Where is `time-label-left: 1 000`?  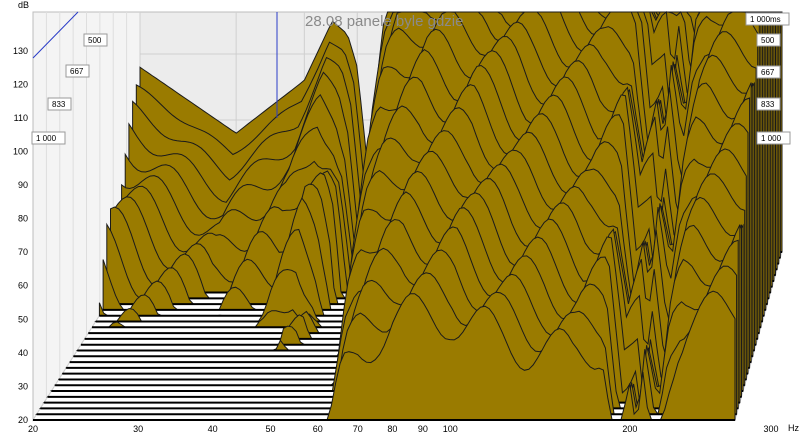 time-label-left: 1 000 is located at coordinates (46, 138).